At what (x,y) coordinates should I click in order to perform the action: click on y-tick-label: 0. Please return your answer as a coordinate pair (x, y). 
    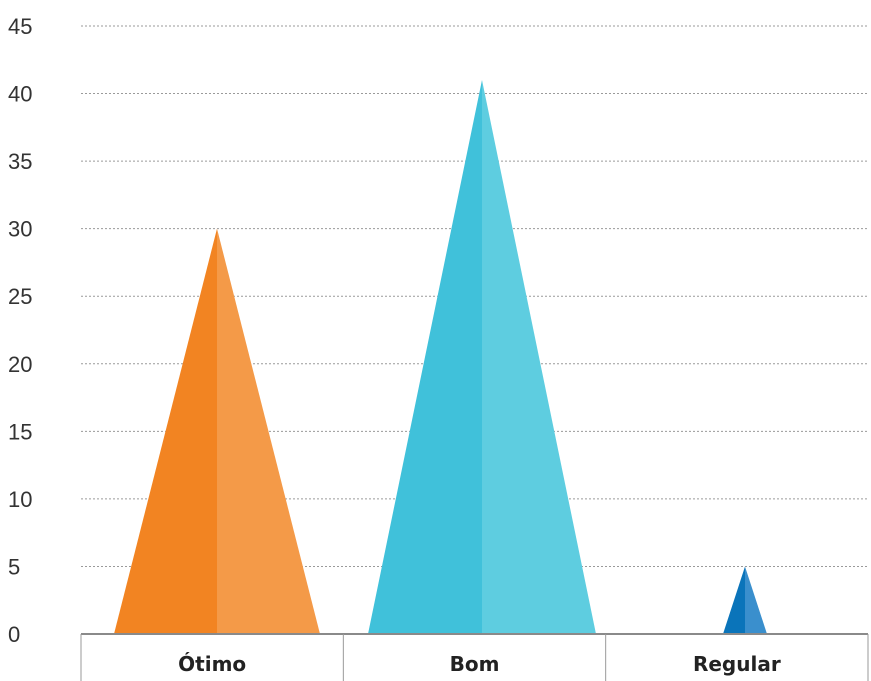
    Looking at the image, I should click on (14, 634).